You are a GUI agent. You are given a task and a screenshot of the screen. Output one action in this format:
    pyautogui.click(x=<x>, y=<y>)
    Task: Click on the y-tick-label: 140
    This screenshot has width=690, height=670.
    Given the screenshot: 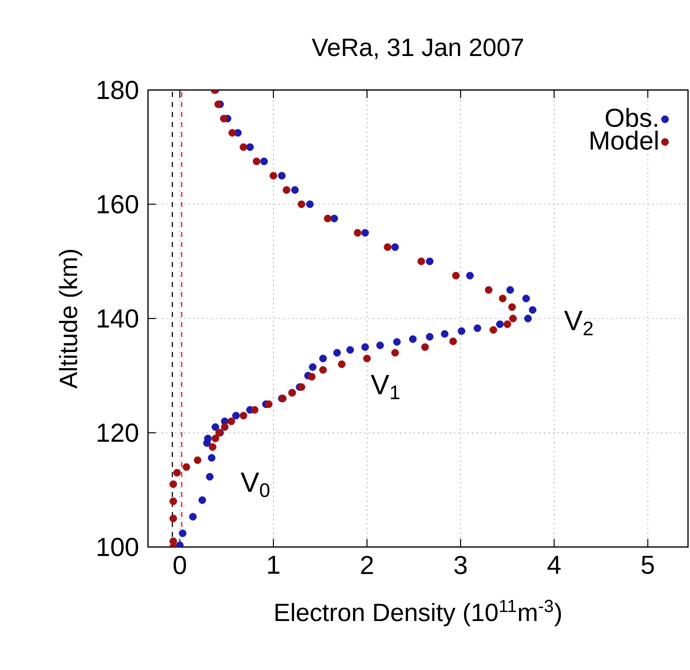 What is the action you would take?
    pyautogui.click(x=118, y=318)
    